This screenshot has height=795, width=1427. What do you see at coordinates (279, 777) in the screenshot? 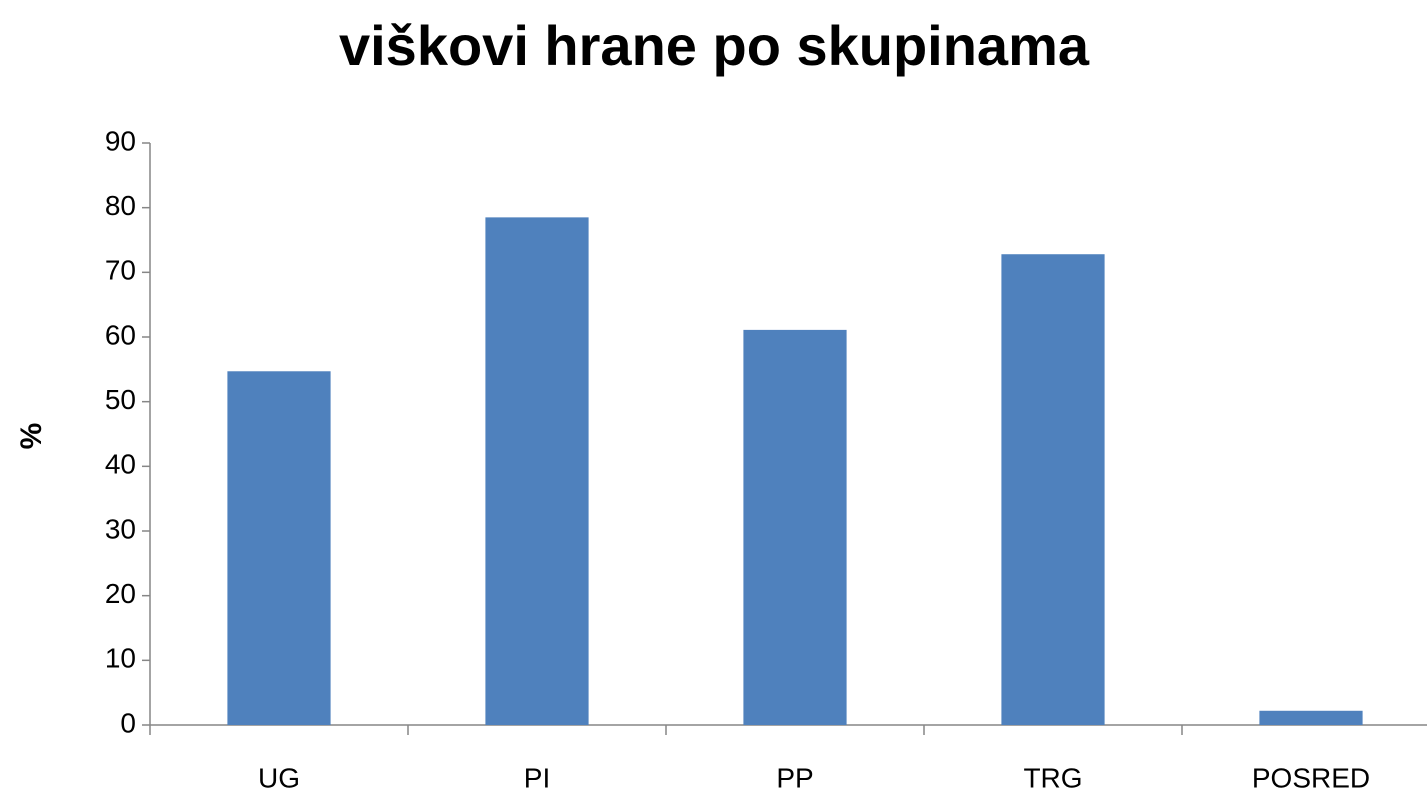
I see `x-tick-label: UG` at bounding box center [279, 777].